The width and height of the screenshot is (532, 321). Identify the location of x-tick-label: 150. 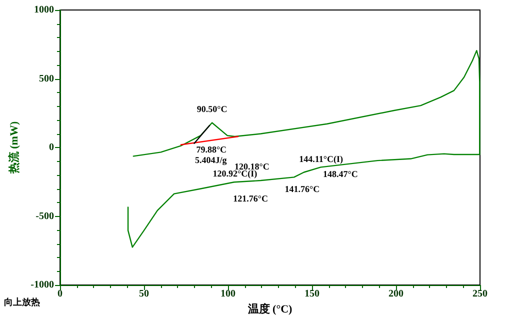
(312, 294).